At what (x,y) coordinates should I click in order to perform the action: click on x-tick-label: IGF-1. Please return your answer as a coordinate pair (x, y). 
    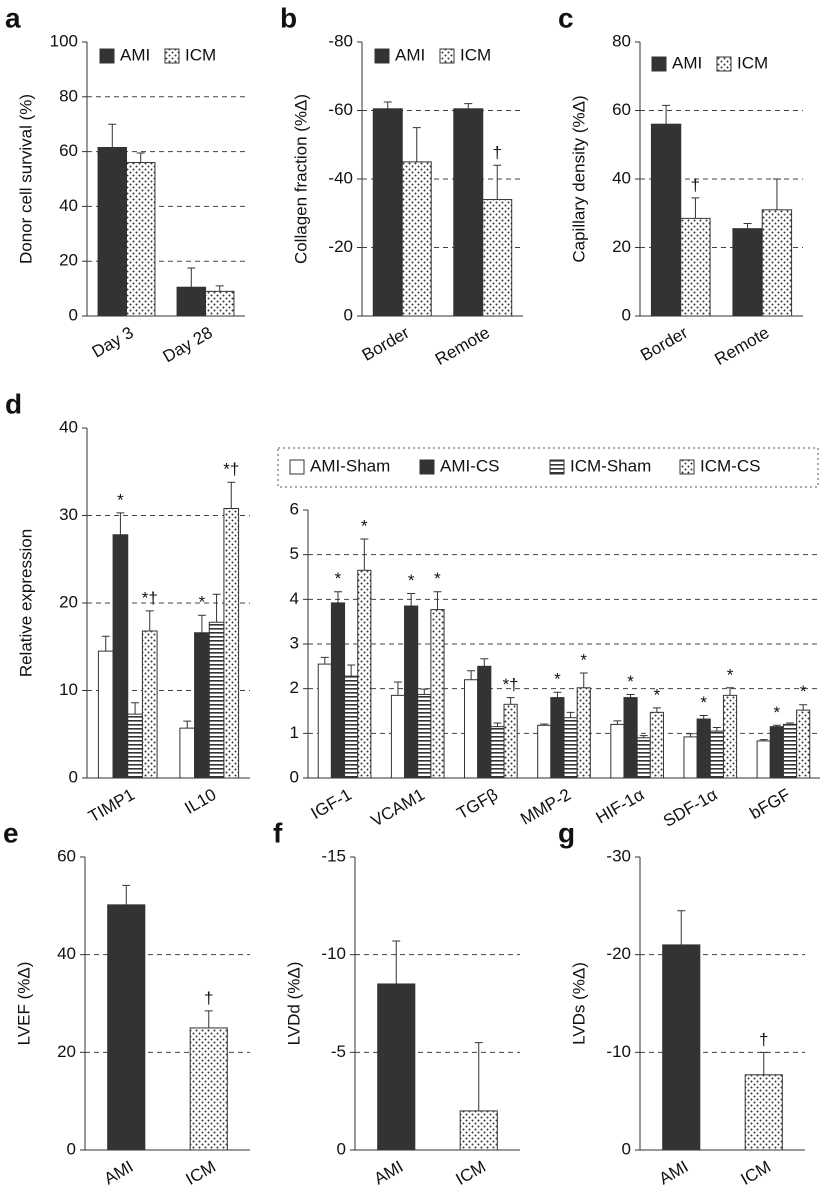
    Looking at the image, I should click on (331, 804).